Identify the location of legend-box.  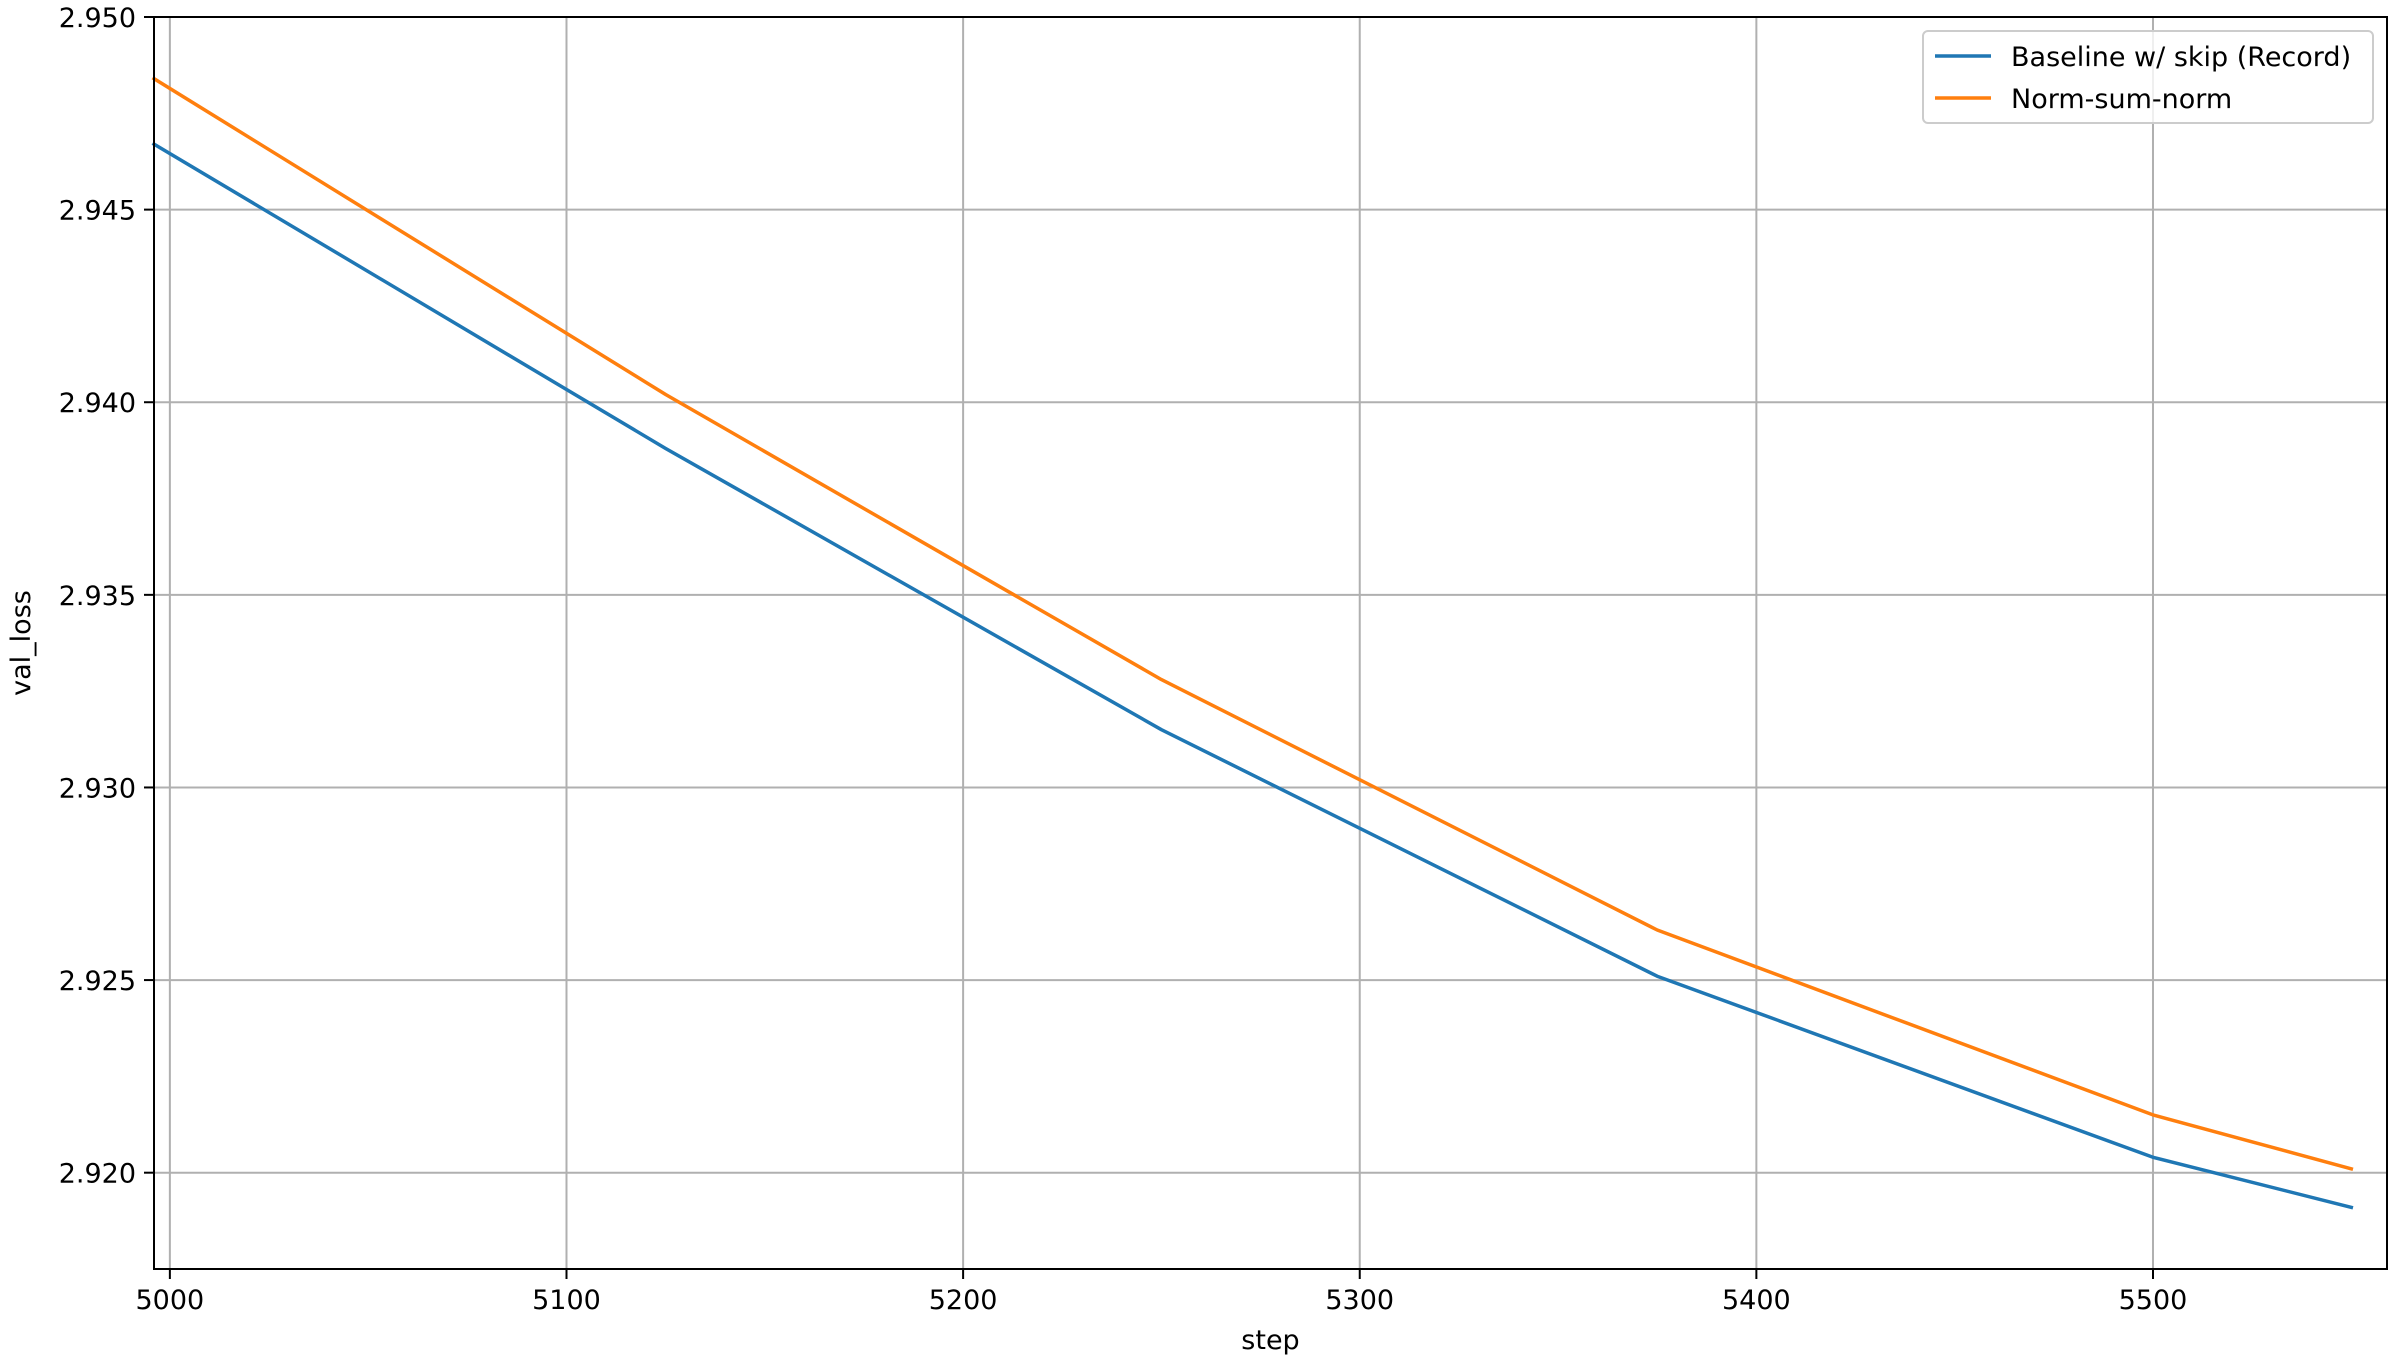
(2148, 77).